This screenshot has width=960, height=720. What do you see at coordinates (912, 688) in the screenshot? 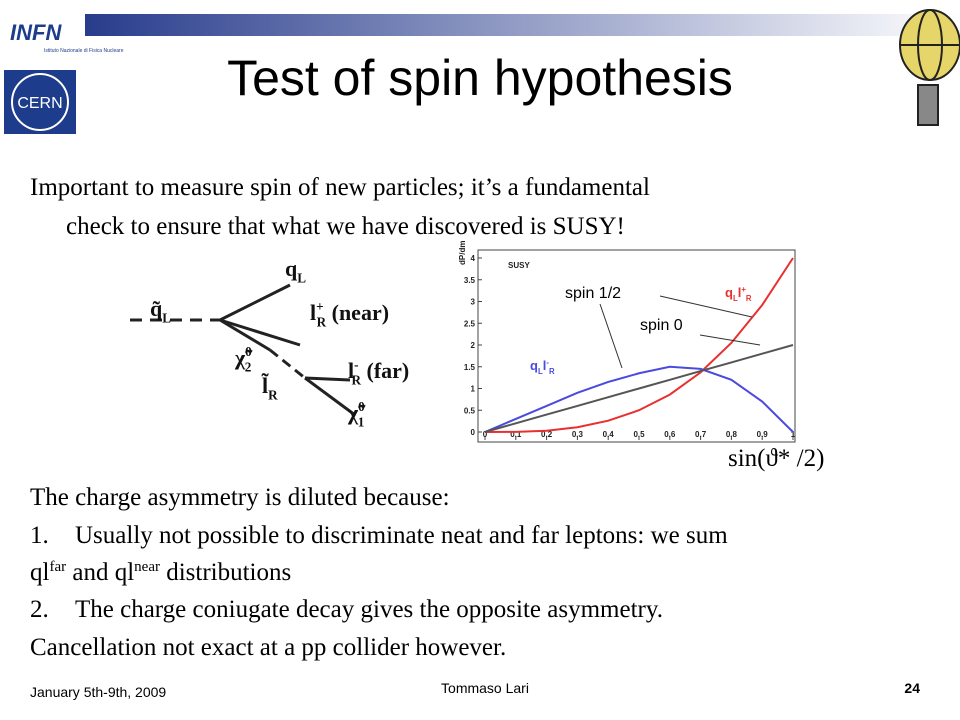
I see `page-number: 24` at bounding box center [912, 688].